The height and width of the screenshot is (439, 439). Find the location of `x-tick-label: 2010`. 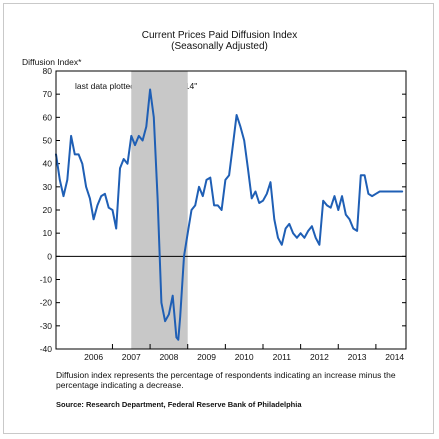

x-tick-label: 2010 is located at coordinates (244, 357).